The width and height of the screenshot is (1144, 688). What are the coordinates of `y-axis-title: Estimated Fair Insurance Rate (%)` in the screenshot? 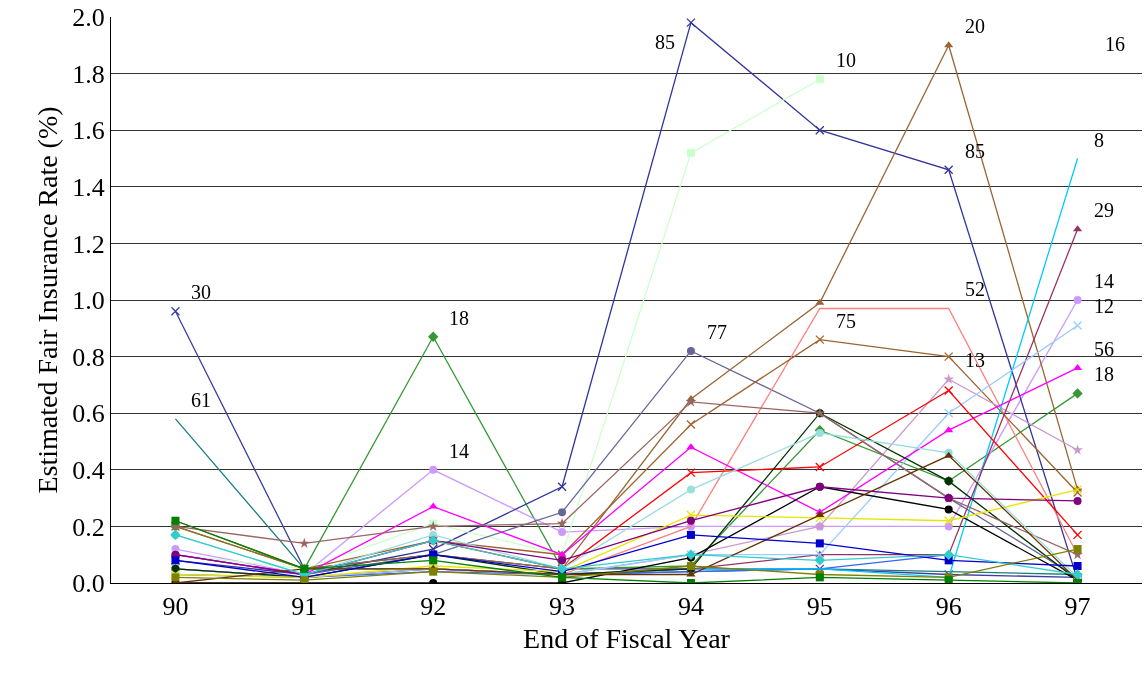 It's located at (47, 300).